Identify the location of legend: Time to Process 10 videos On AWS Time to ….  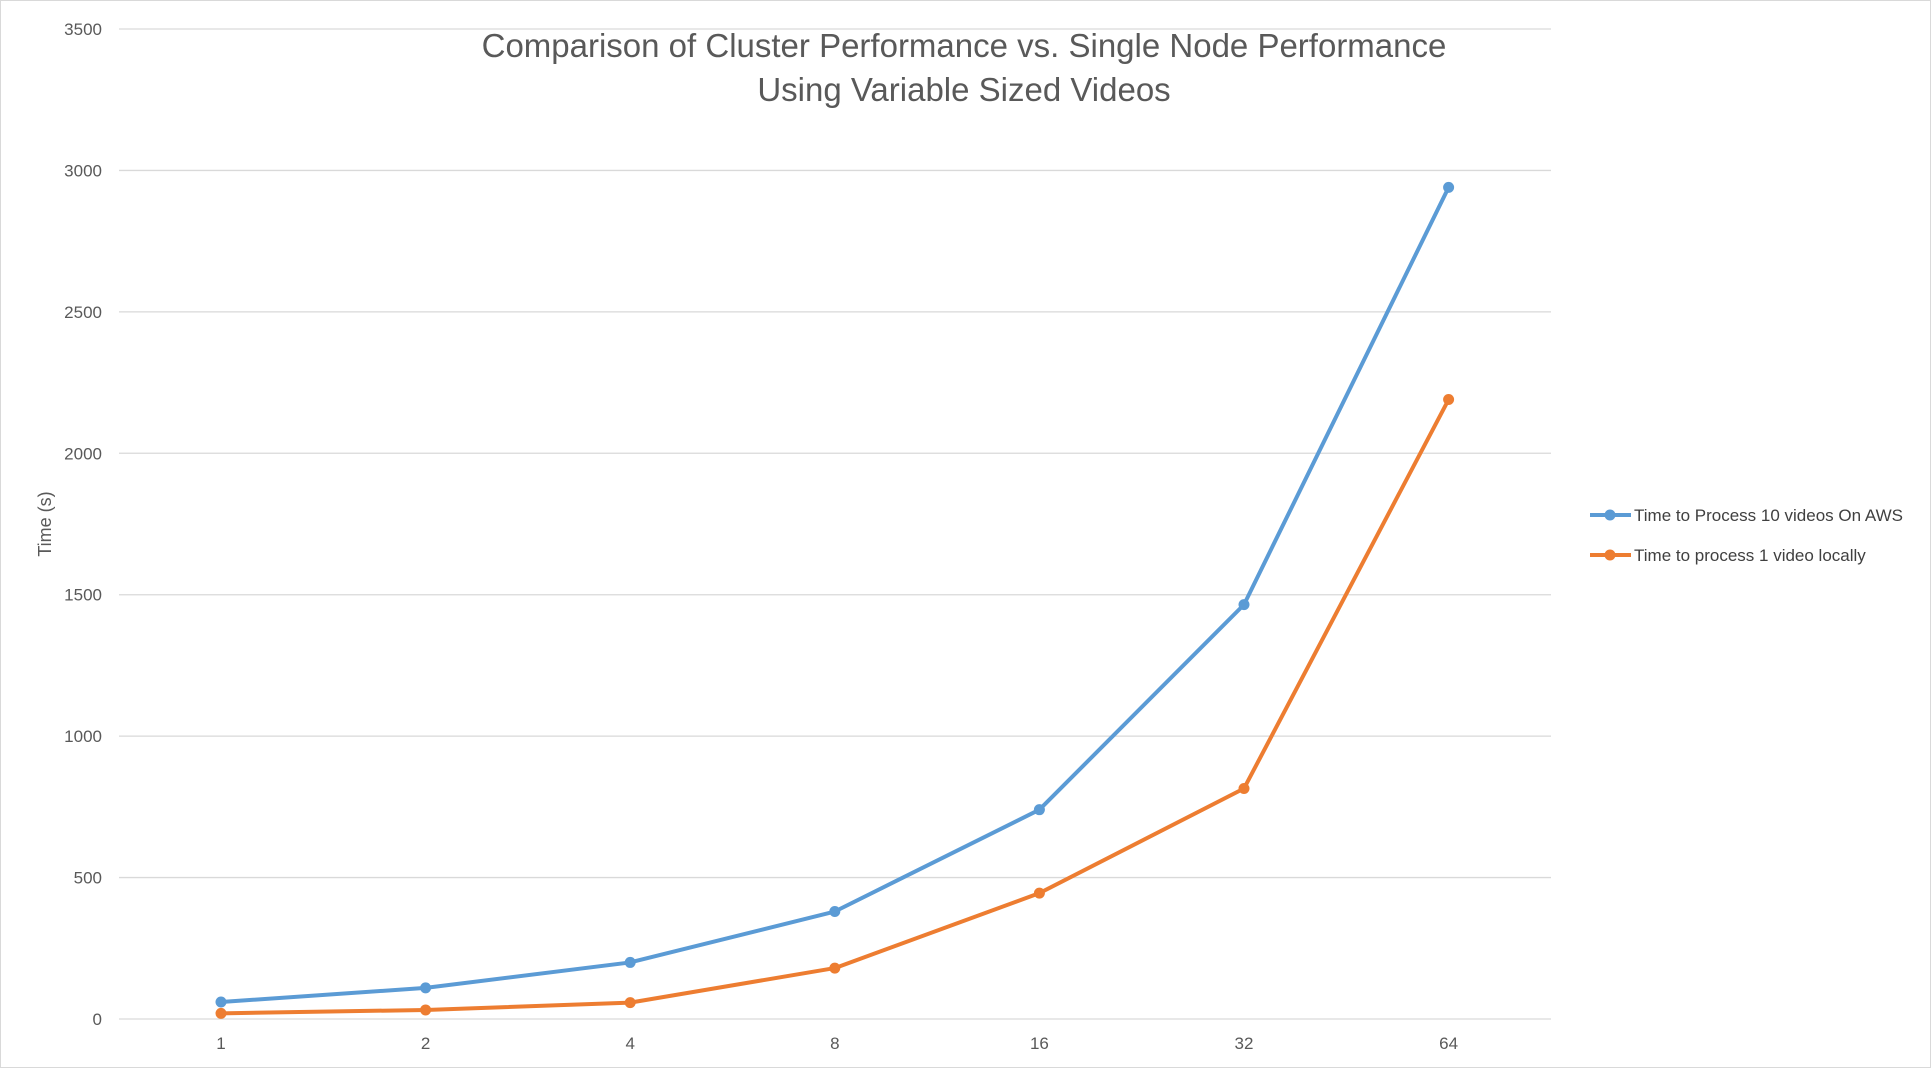
(1746, 535).